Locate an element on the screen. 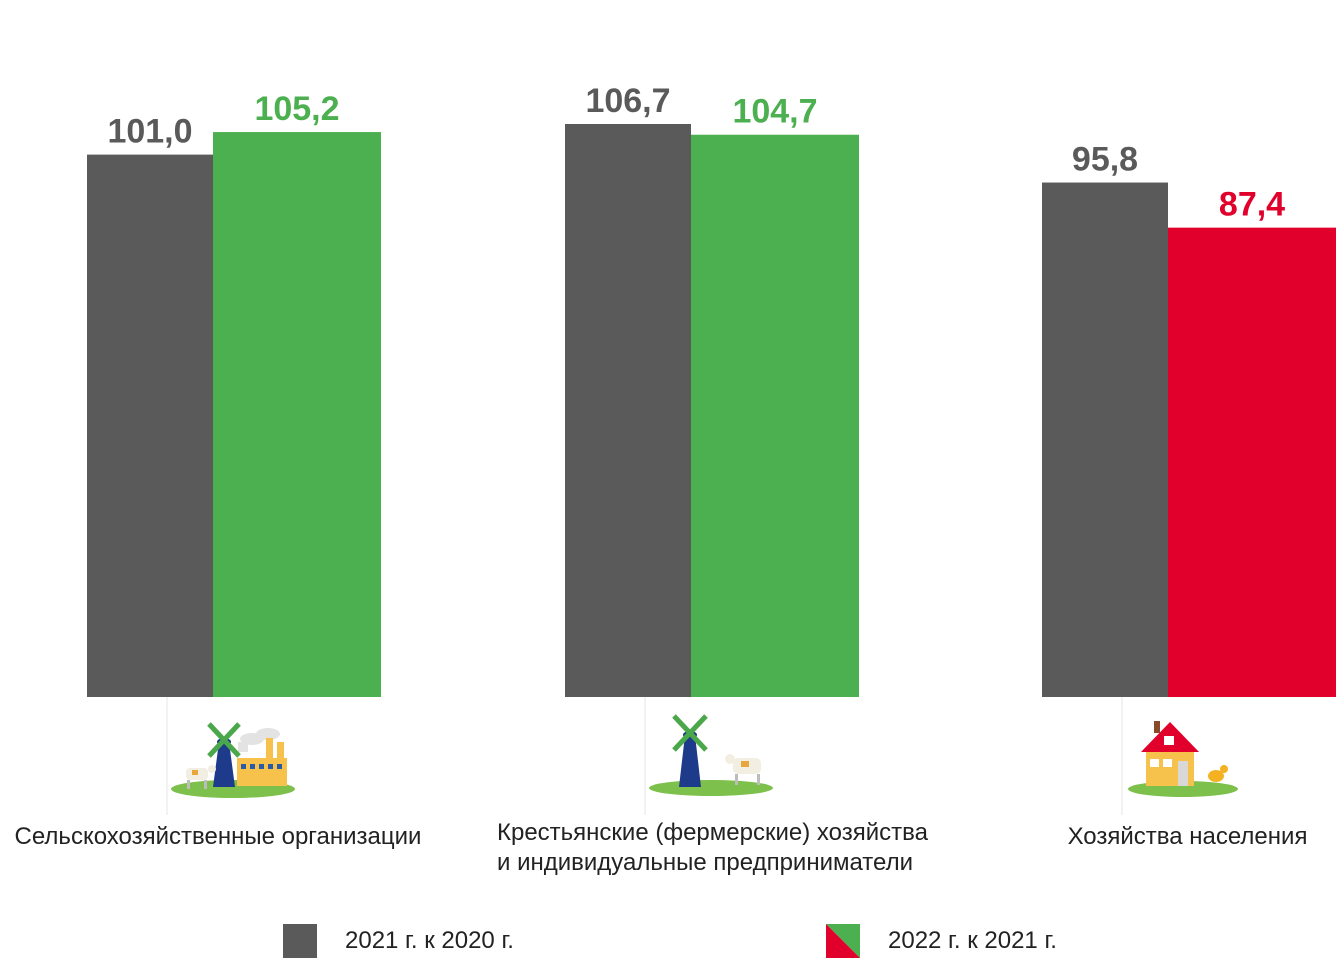 This screenshot has height=958, width=1337. legend-item-2021: 2021 г. к 2020 г. is located at coordinates (398, 941).